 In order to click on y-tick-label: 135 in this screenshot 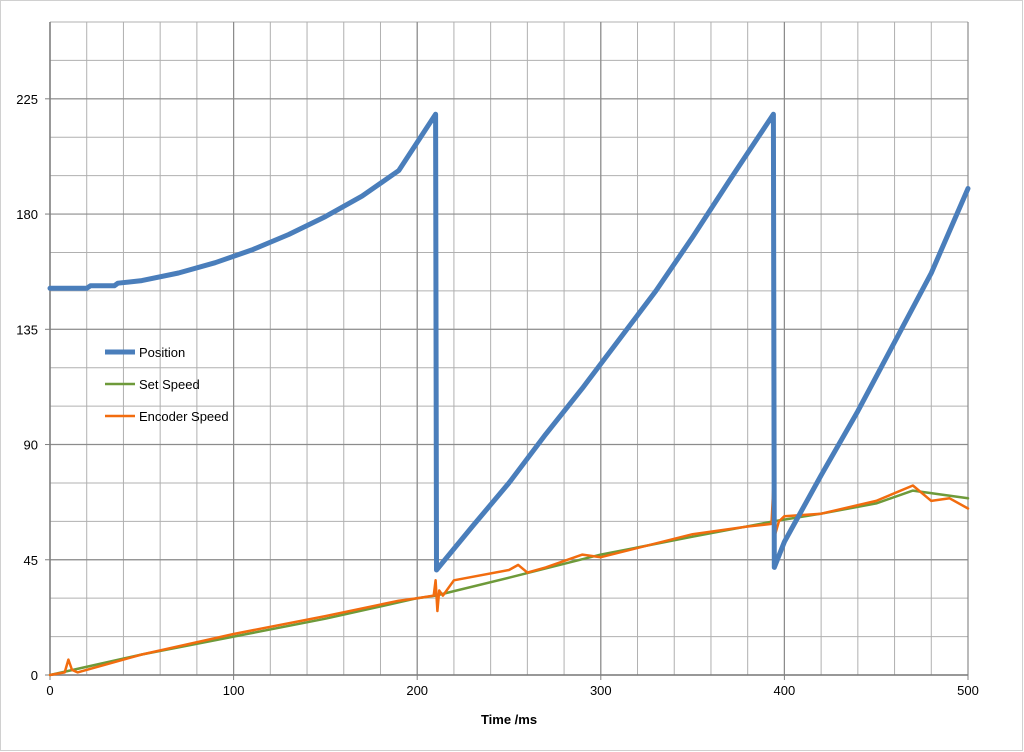, I will do `click(27, 329)`.